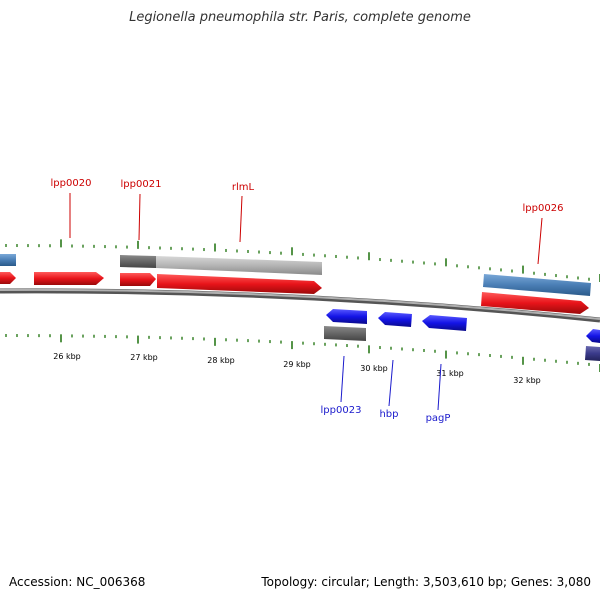 The height and width of the screenshot is (600, 600). I want to click on gene-label: hbp, so click(388, 414).